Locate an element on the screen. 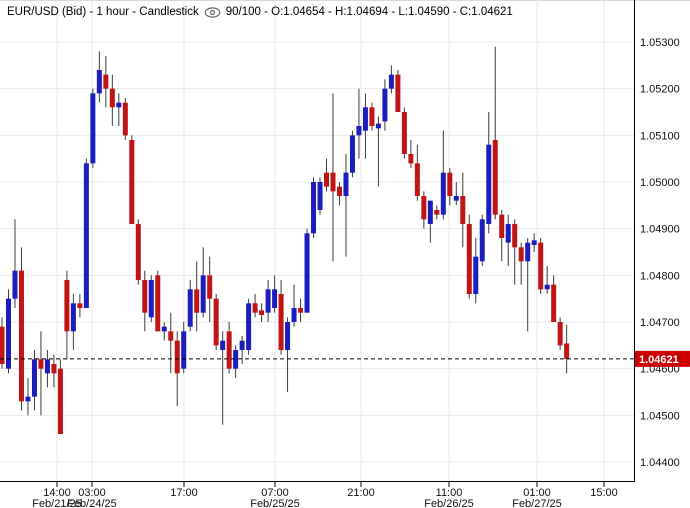  eye-icon is located at coordinates (212, 12).